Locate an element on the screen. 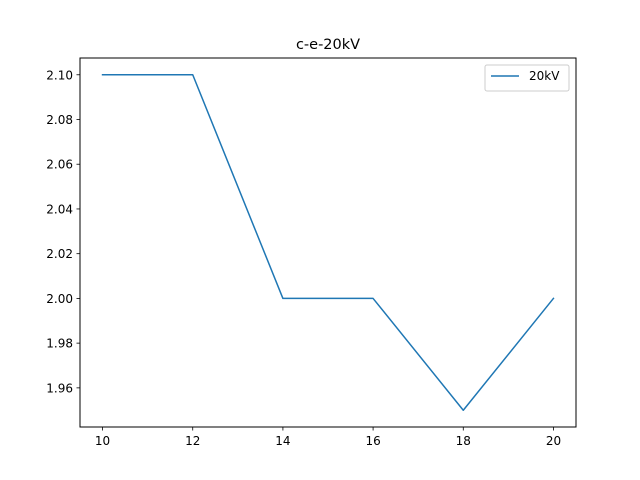 This screenshot has width=640, height=480. legend-box is located at coordinates (527, 78).